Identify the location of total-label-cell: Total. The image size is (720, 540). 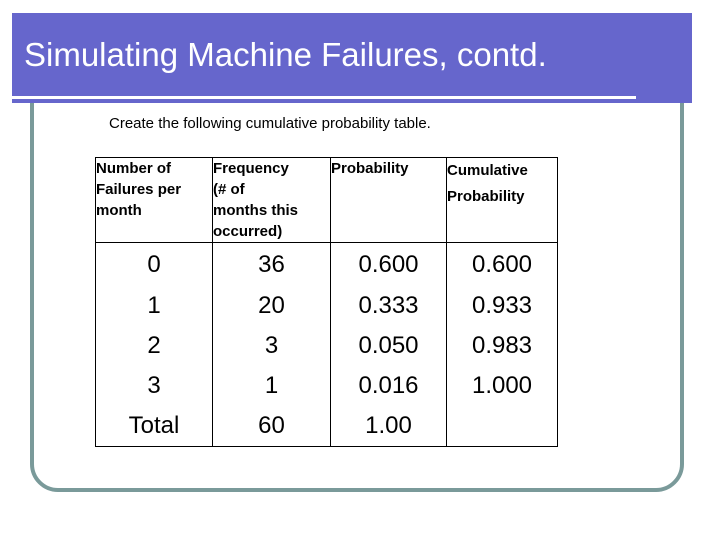
(154, 426).